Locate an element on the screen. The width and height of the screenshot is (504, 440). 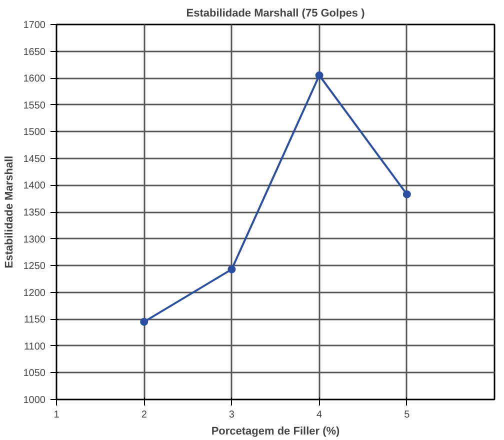
y-tick-label: 1500 is located at coordinates (34, 132).